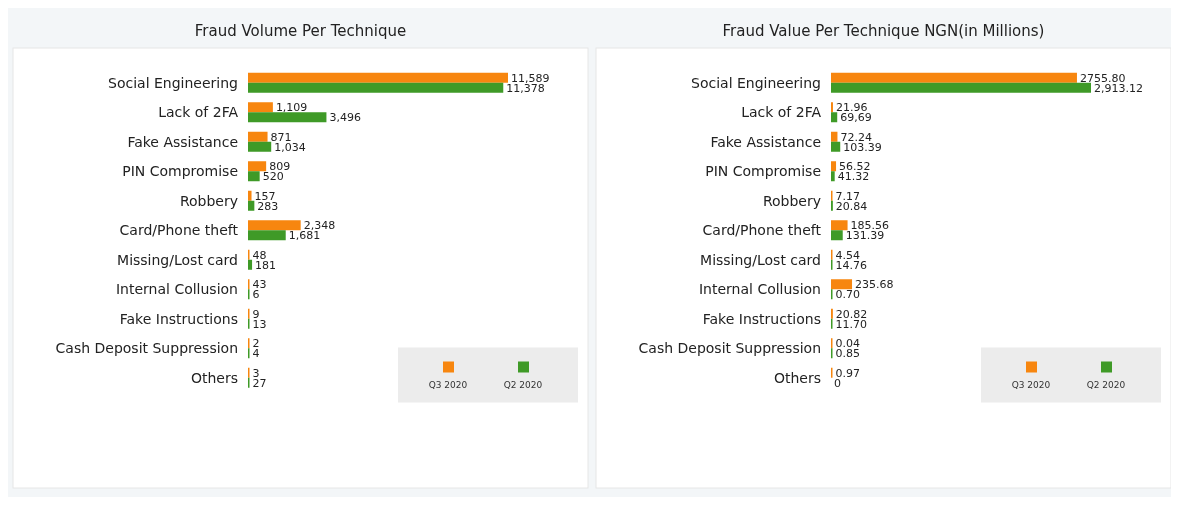 This screenshot has width=1179, height=505. Describe the element at coordinates (273, 177) in the screenshot. I see `data-label: 520` at that location.